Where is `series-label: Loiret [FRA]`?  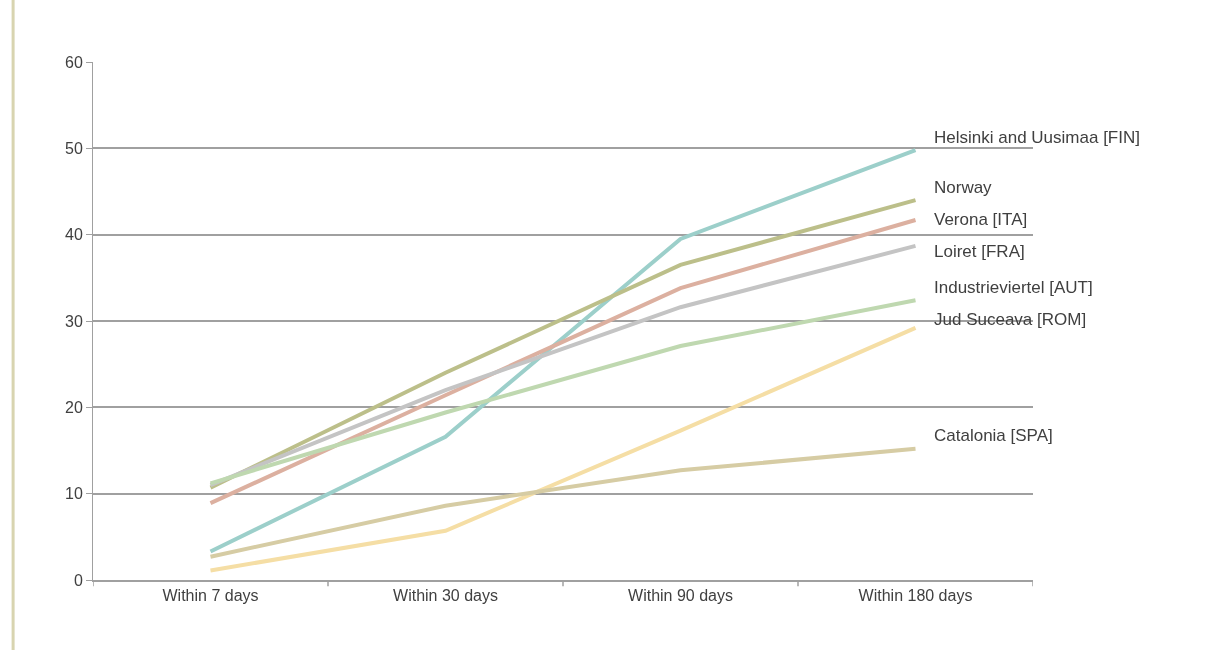
series-label: Loiret [FRA] is located at coordinates (979, 251).